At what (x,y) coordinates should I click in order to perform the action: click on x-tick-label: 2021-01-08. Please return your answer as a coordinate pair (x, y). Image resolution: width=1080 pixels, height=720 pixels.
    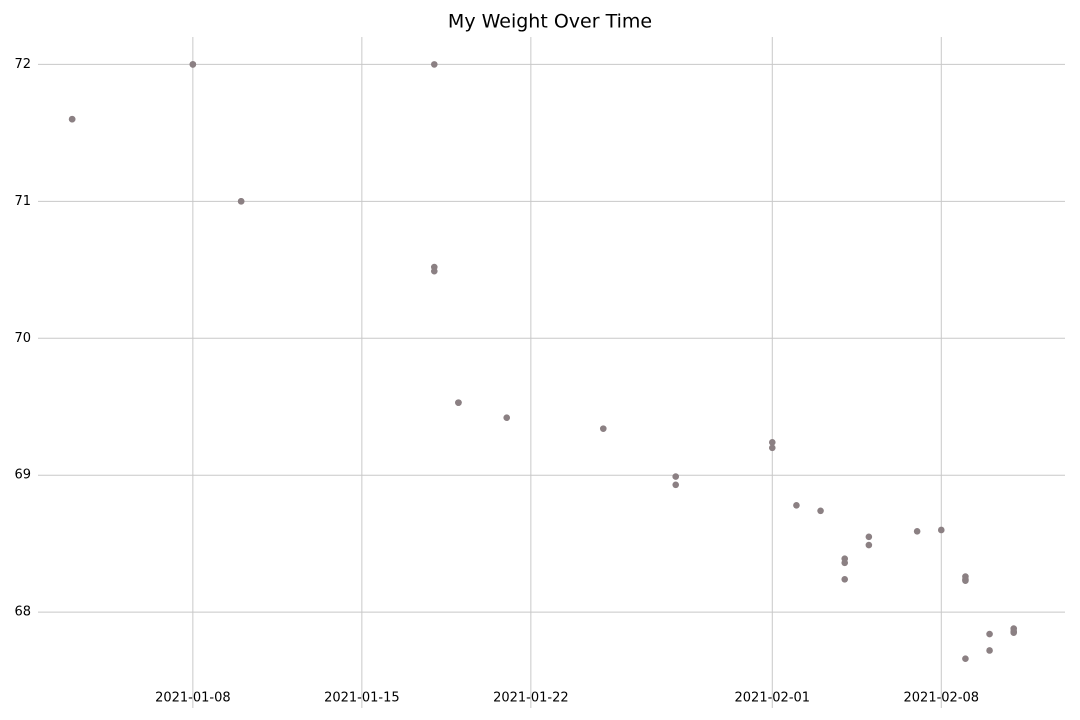
    Looking at the image, I should click on (193, 698).